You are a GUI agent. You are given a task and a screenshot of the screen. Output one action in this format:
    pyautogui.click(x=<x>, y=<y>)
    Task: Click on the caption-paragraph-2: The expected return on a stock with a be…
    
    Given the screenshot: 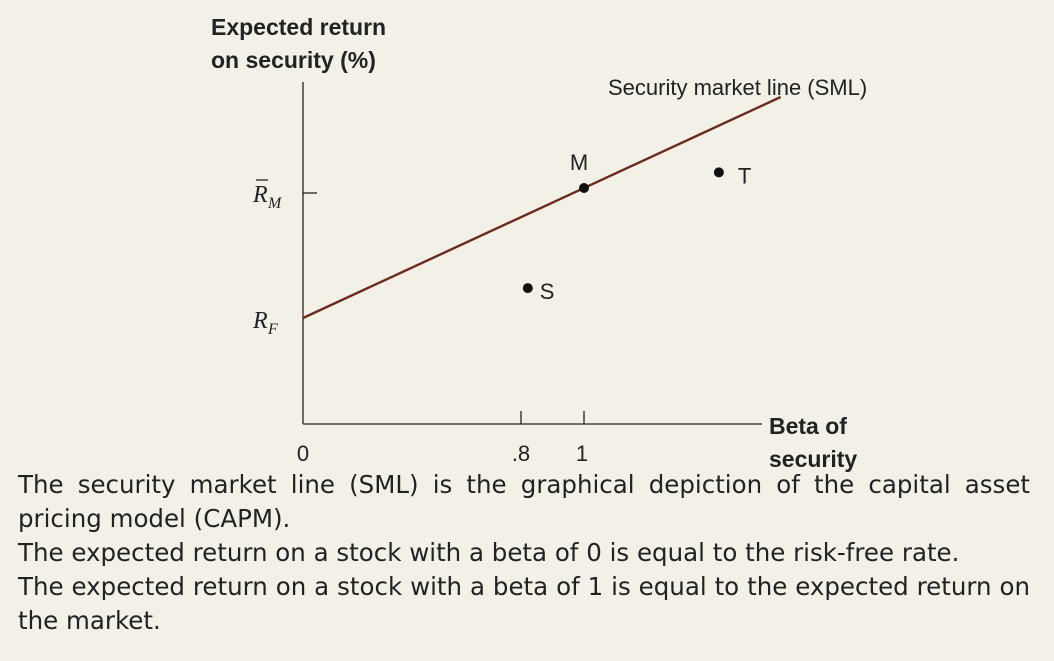 What is the action you would take?
    pyautogui.click(x=489, y=552)
    